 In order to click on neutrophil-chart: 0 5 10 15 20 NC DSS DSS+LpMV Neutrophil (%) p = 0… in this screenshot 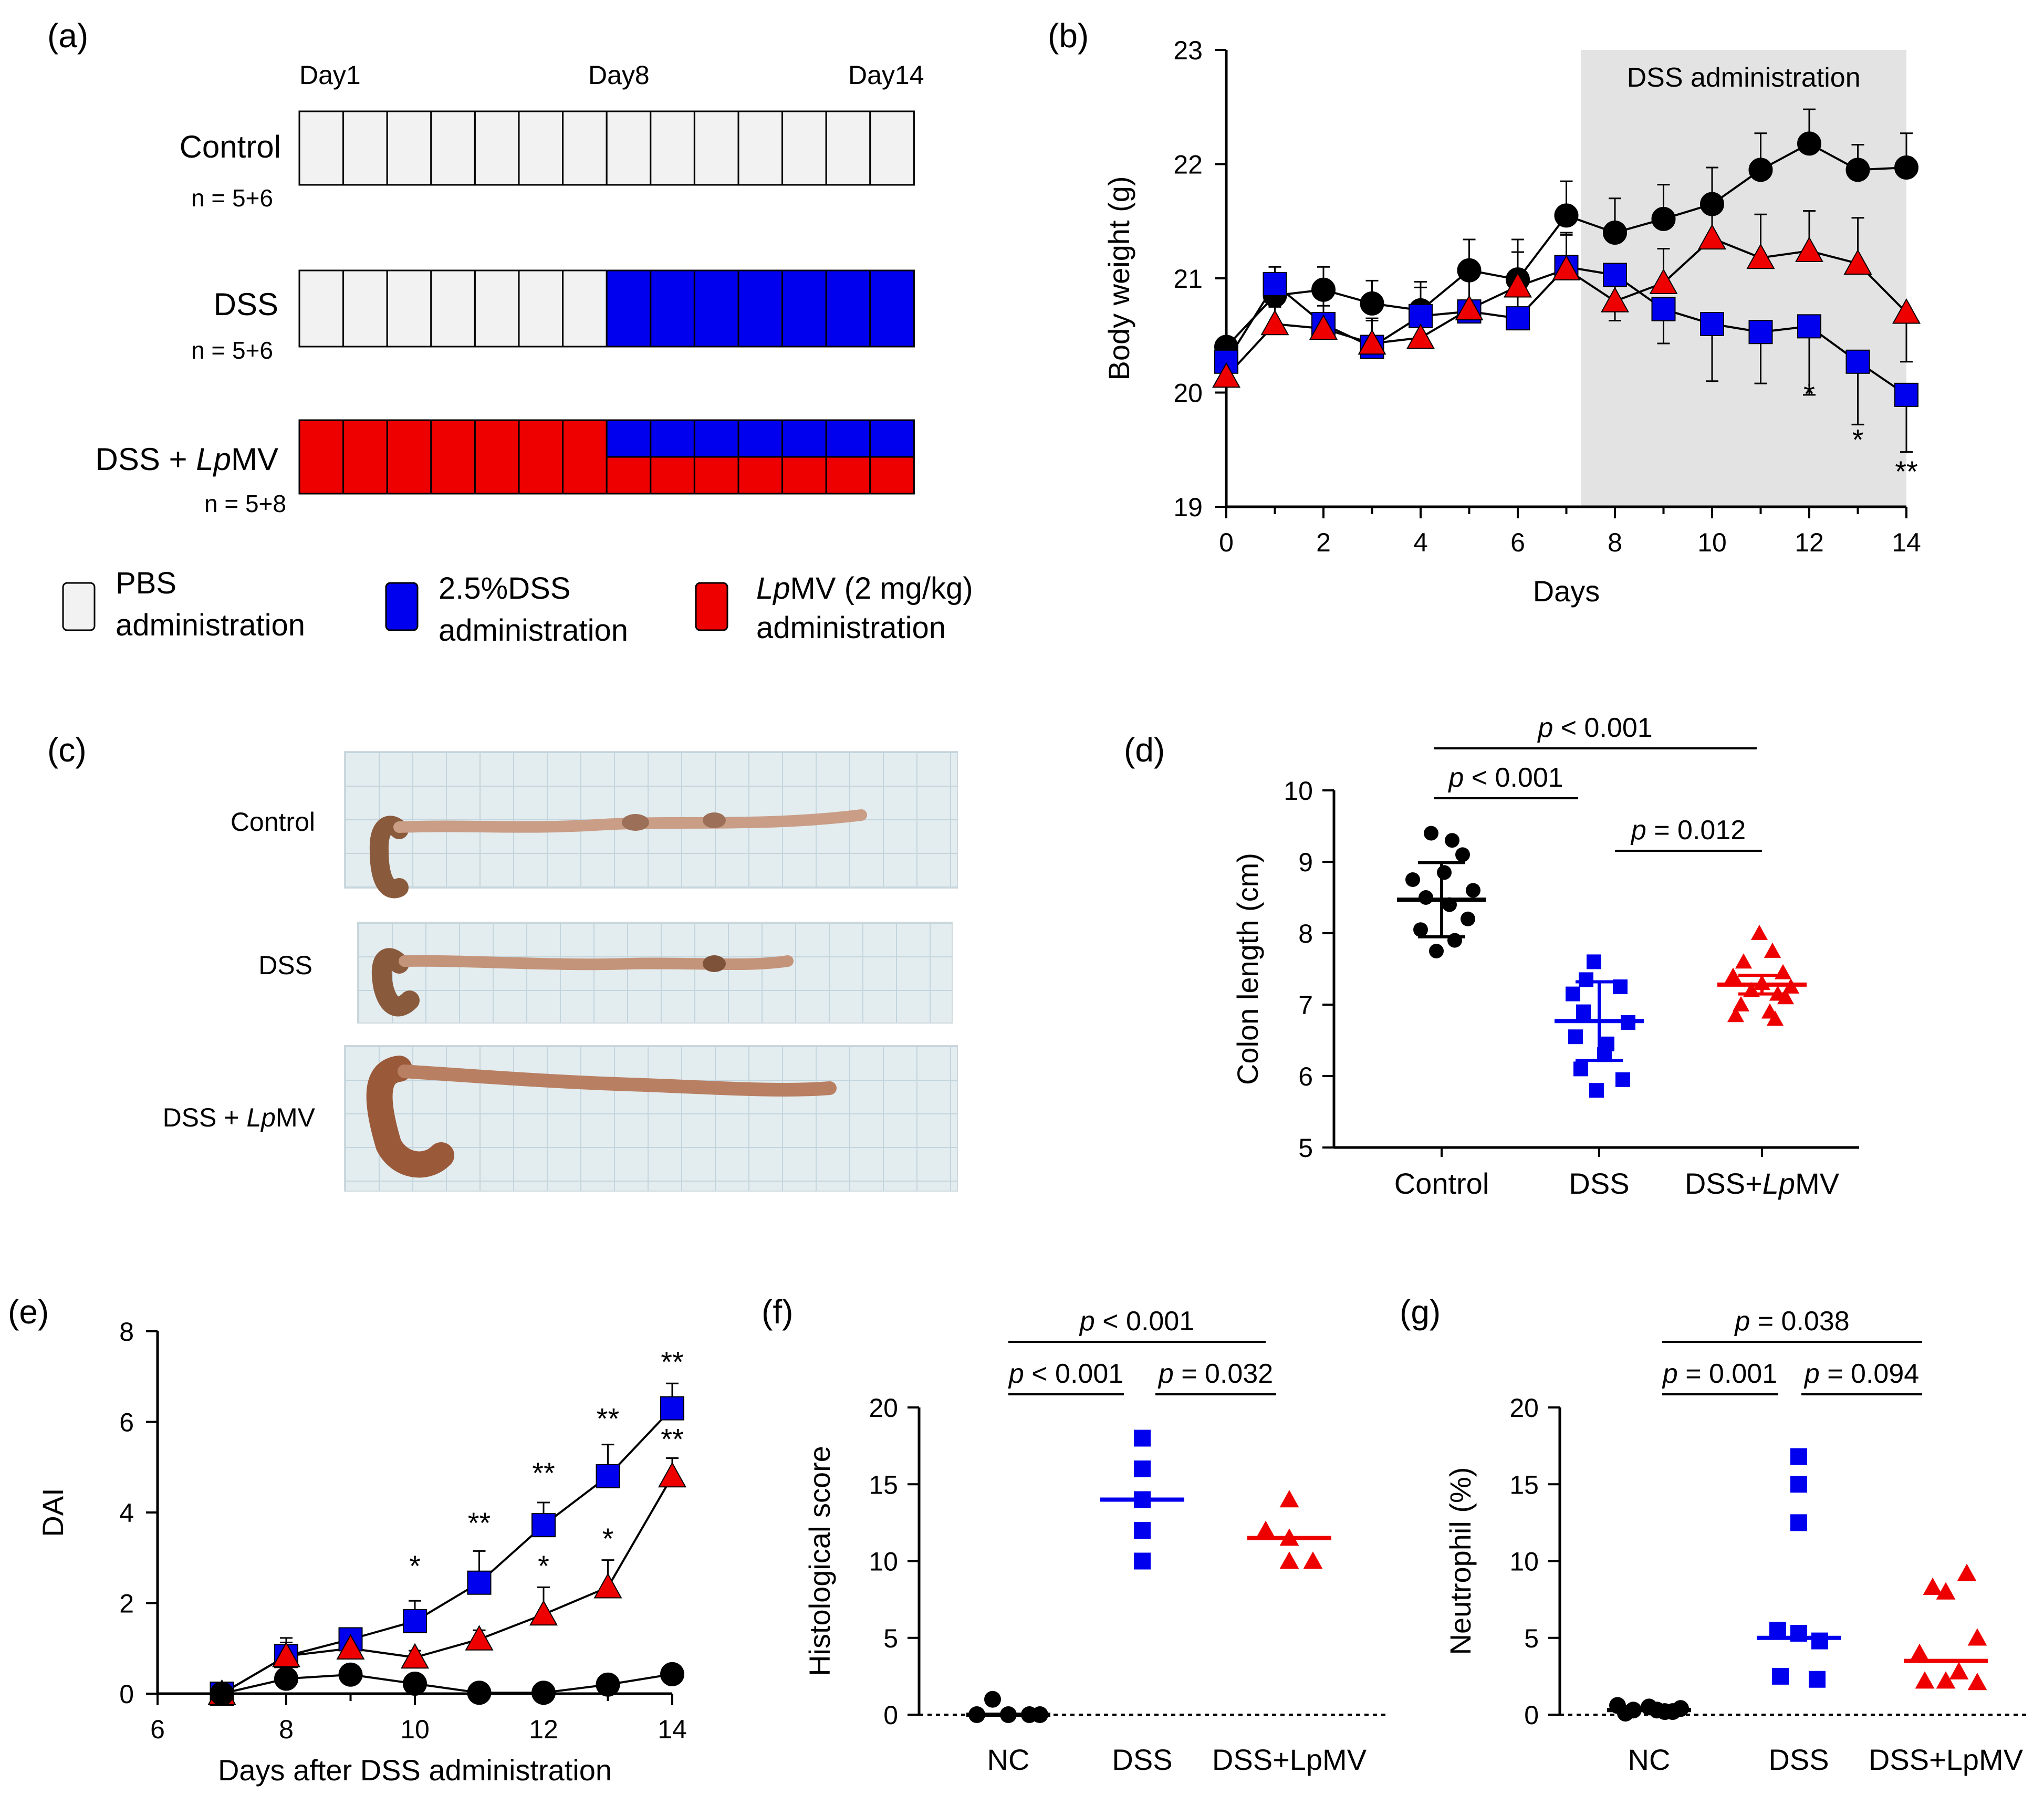, I will do `click(1737, 1541)`.